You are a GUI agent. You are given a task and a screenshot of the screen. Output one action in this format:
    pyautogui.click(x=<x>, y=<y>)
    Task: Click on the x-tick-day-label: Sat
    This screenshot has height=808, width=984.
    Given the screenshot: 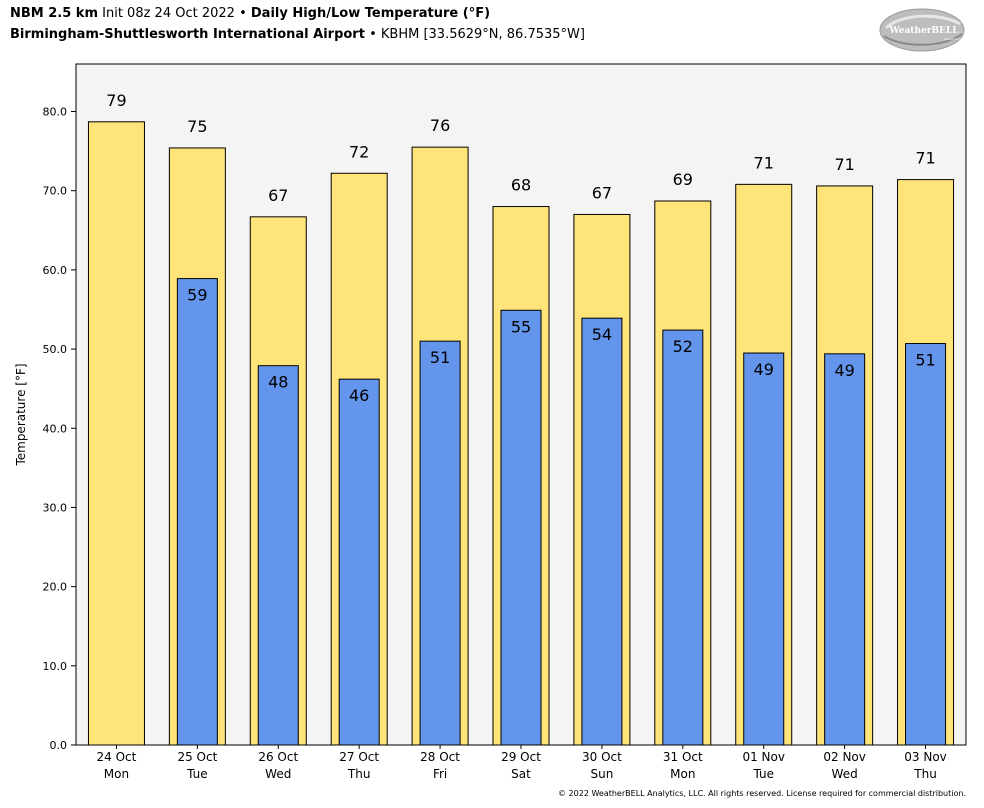 What is the action you would take?
    pyautogui.click(x=521, y=774)
    